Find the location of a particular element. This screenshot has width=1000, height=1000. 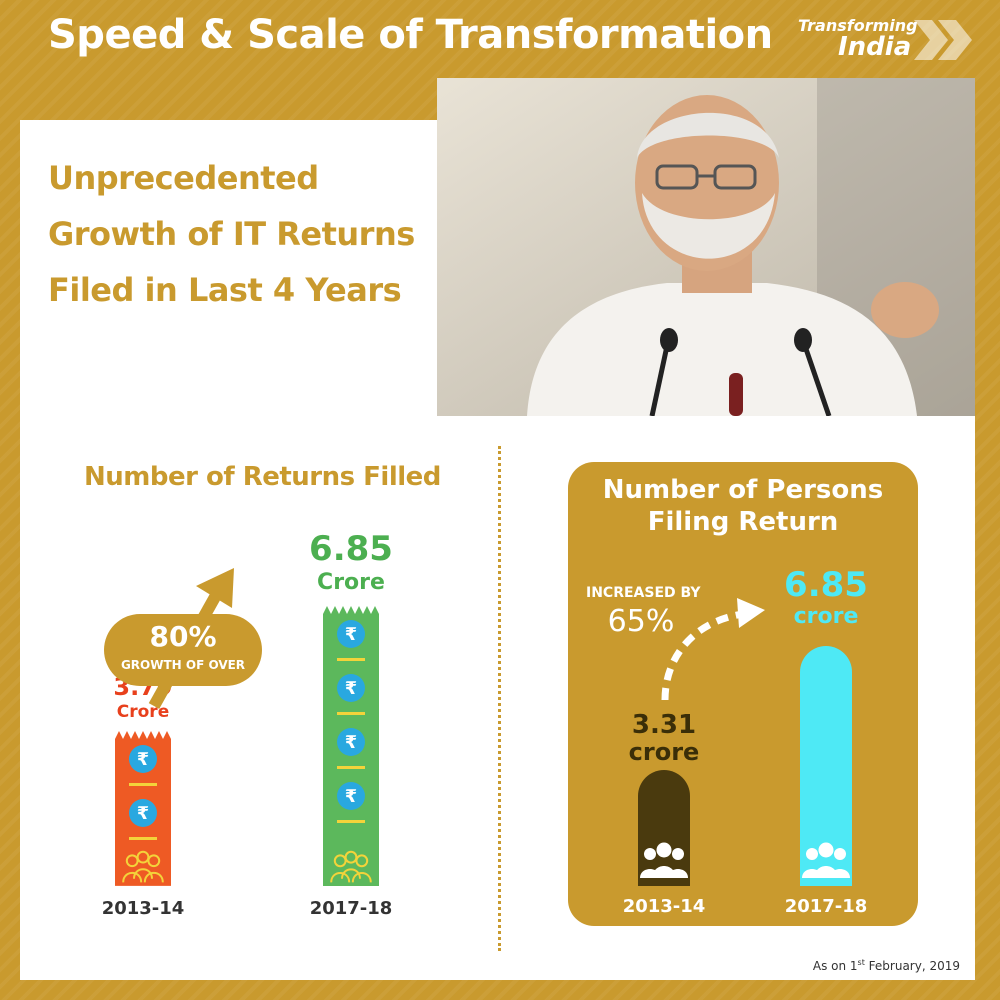

returns-value-2017-18: 6.85 is located at coordinates (351, 549).